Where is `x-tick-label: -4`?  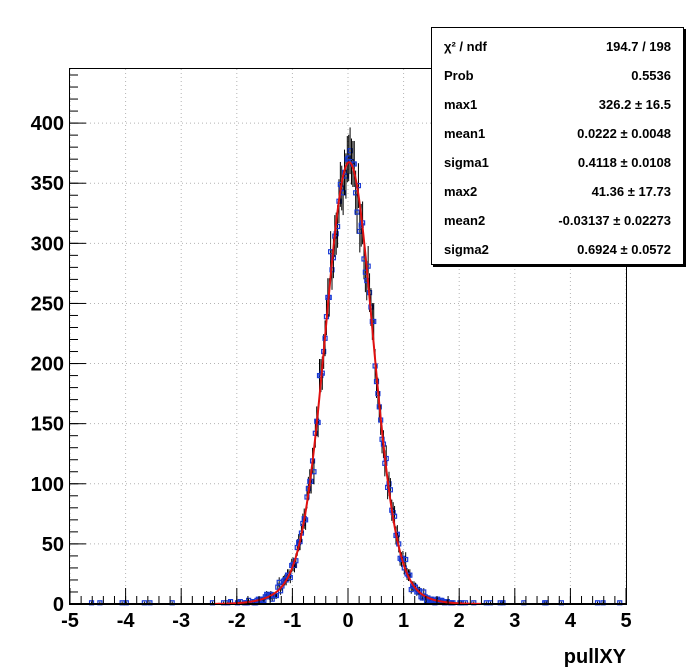 x-tick-label: -4 is located at coordinates (126, 621).